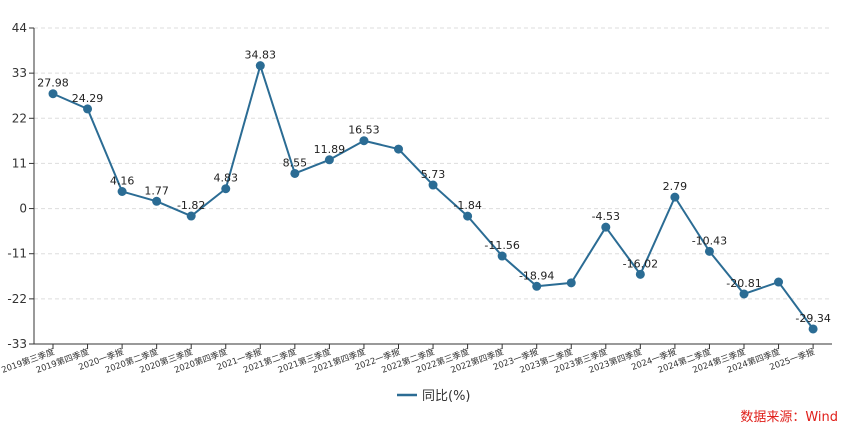  What do you see at coordinates (295, 162) in the screenshot?
I see `data-label: 8.55` at bounding box center [295, 162].